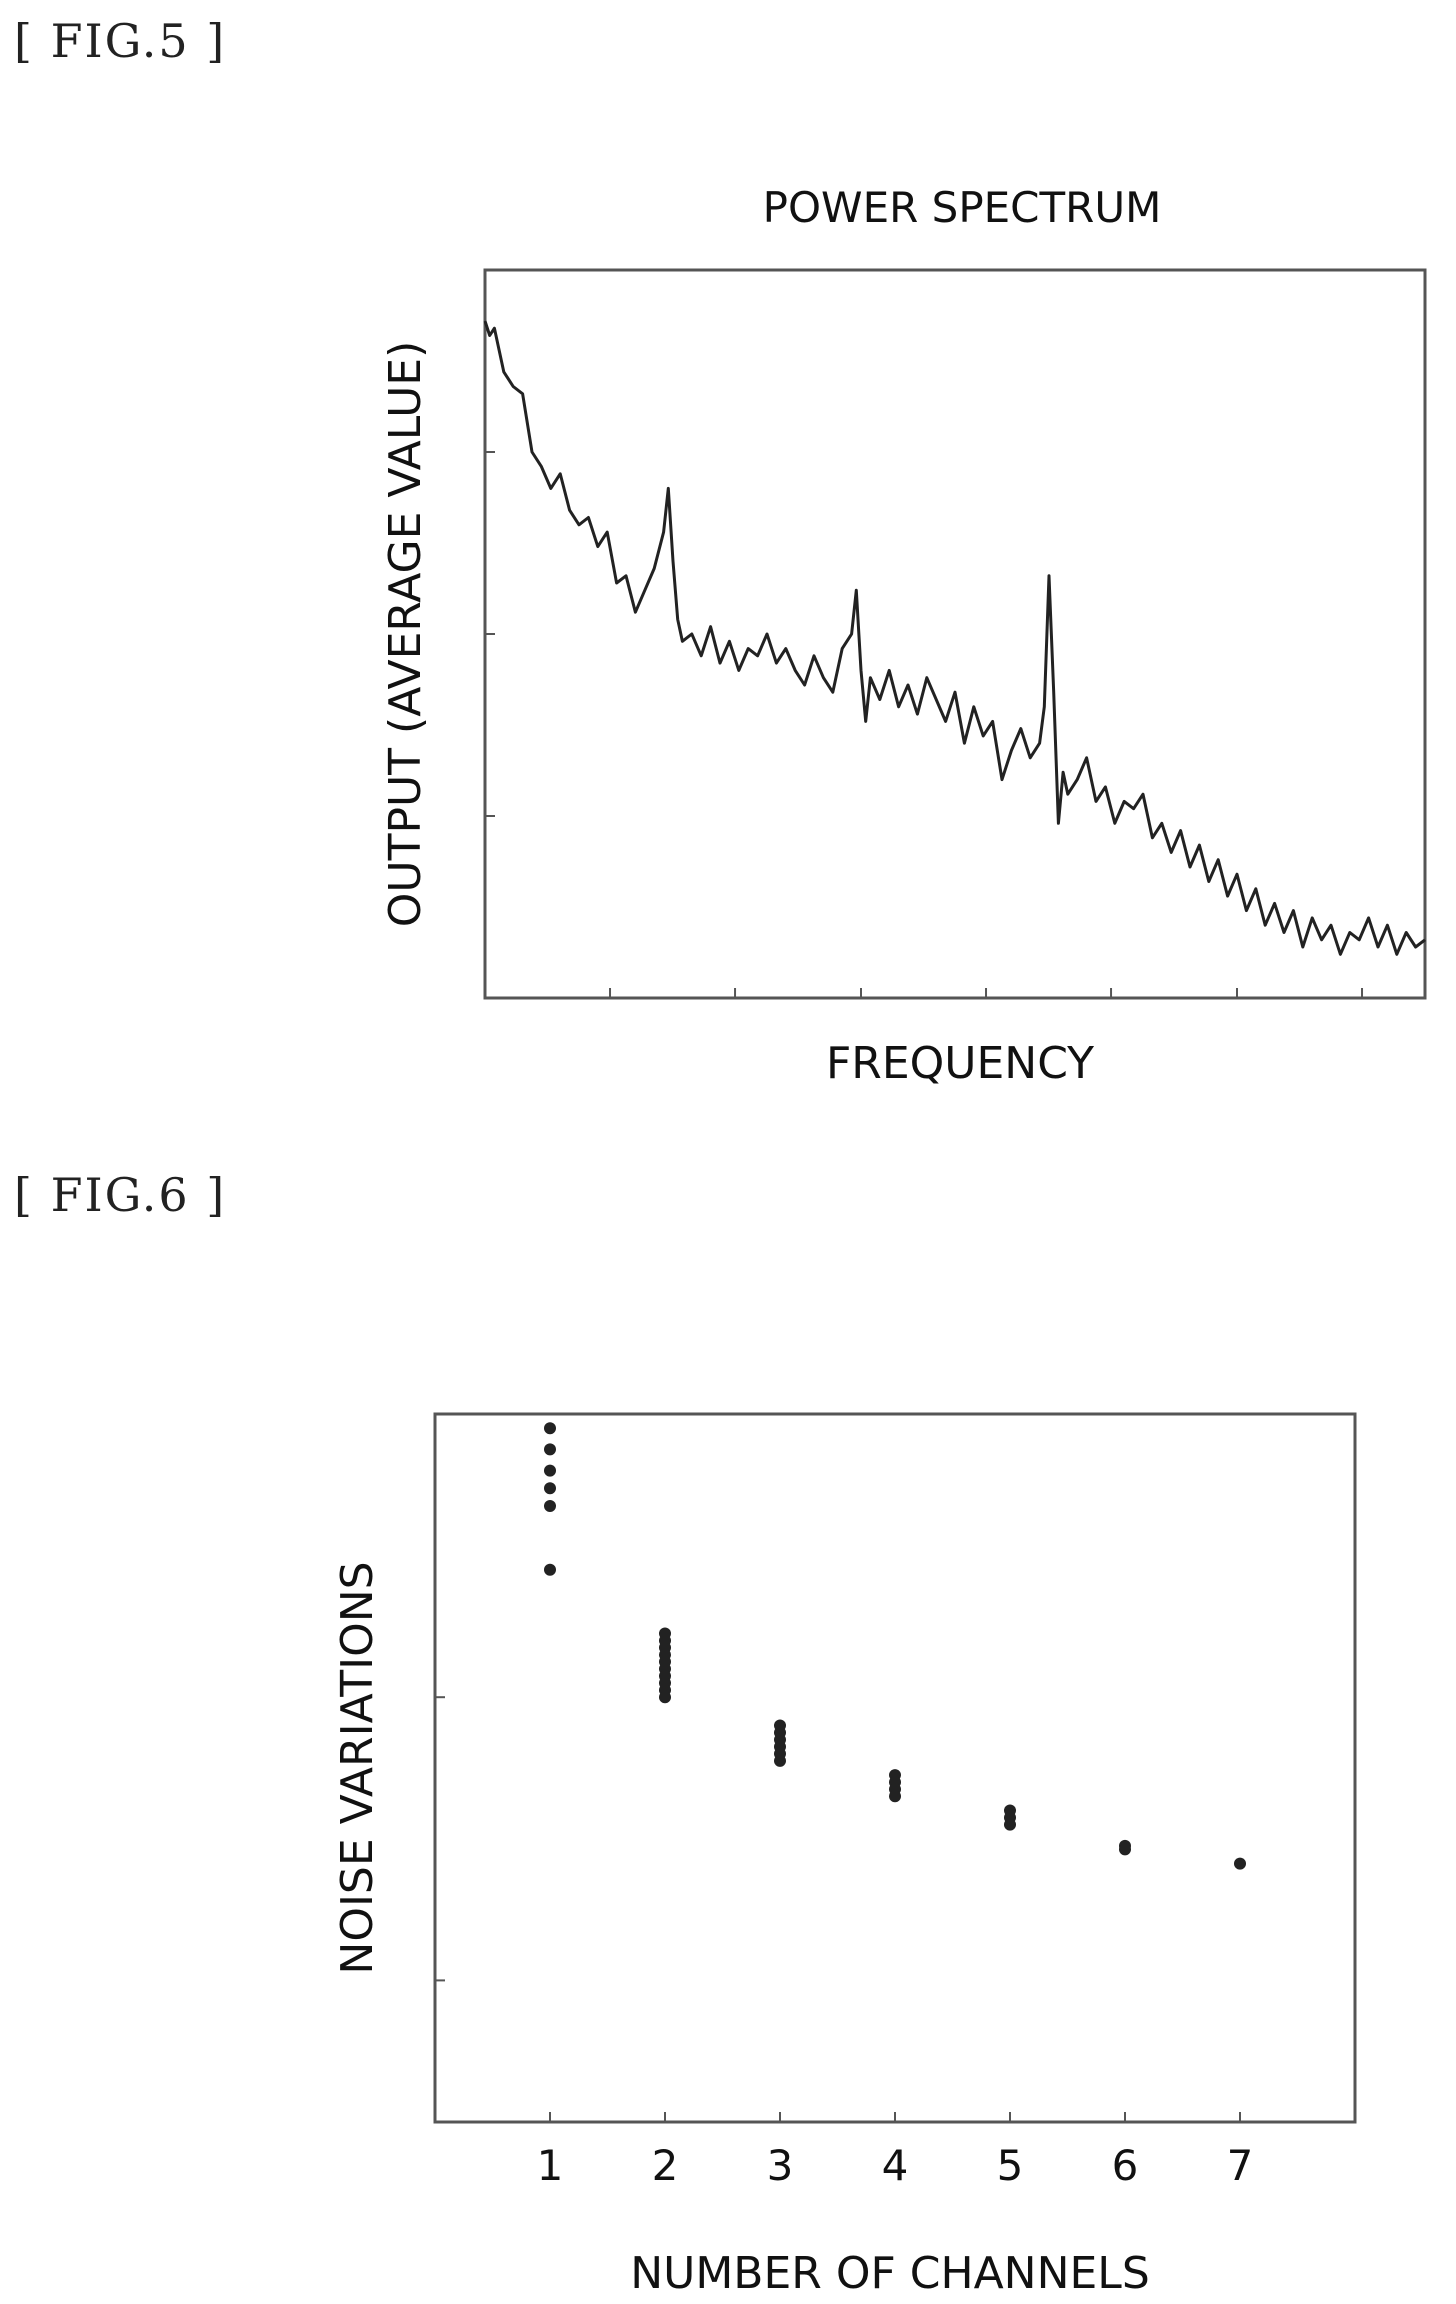 The width and height of the screenshot is (1456, 2304). What do you see at coordinates (780, 2165) in the screenshot?
I see `x-tick-label: 3` at bounding box center [780, 2165].